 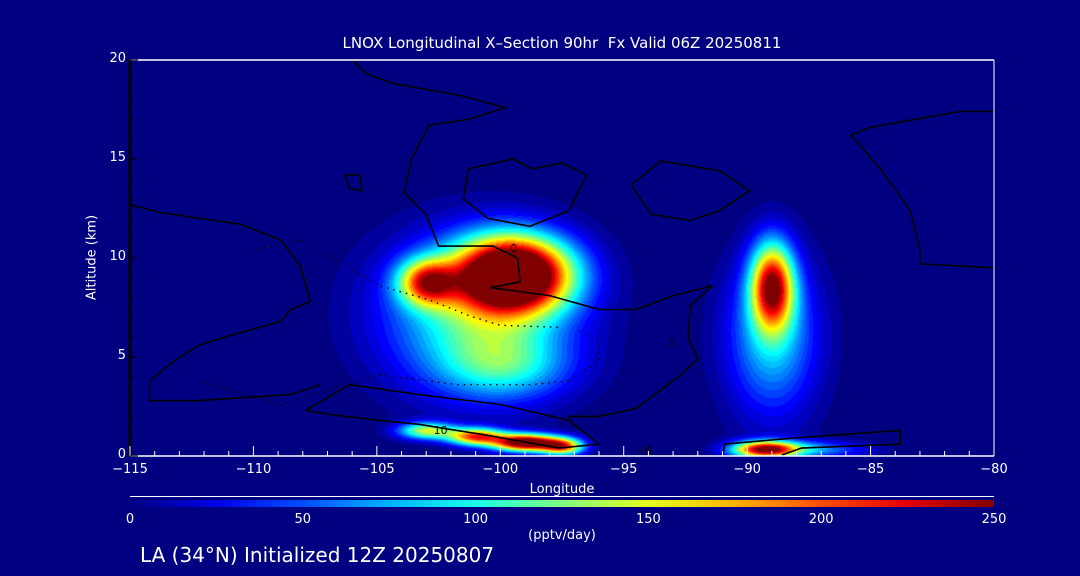 What do you see at coordinates (253, 469) in the screenshot?
I see `x-tick-label: −110` at bounding box center [253, 469].